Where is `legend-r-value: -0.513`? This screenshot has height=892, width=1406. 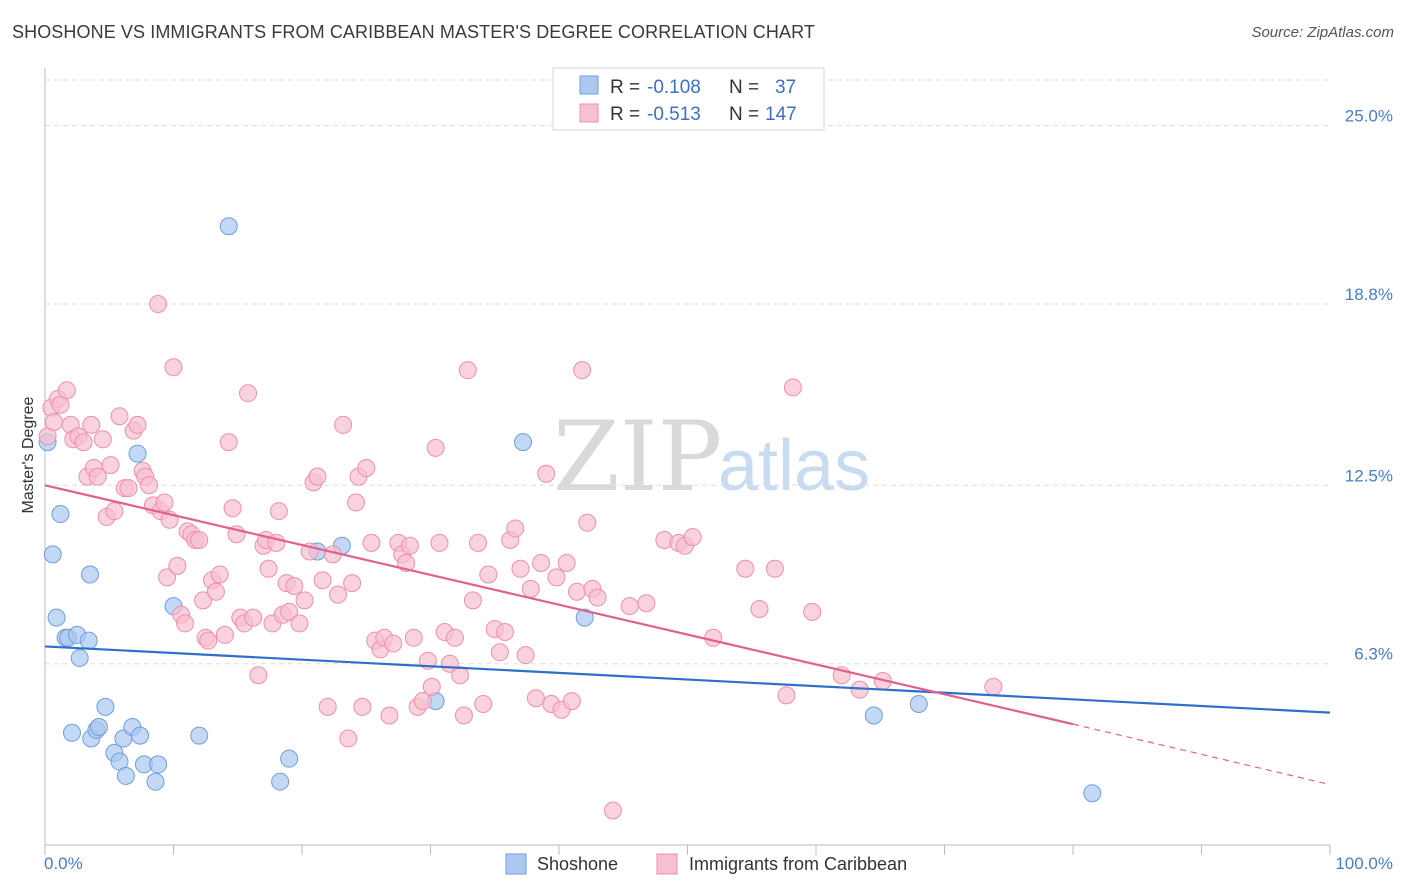 legend-r-value: -0.513 is located at coordinates (674, 114).